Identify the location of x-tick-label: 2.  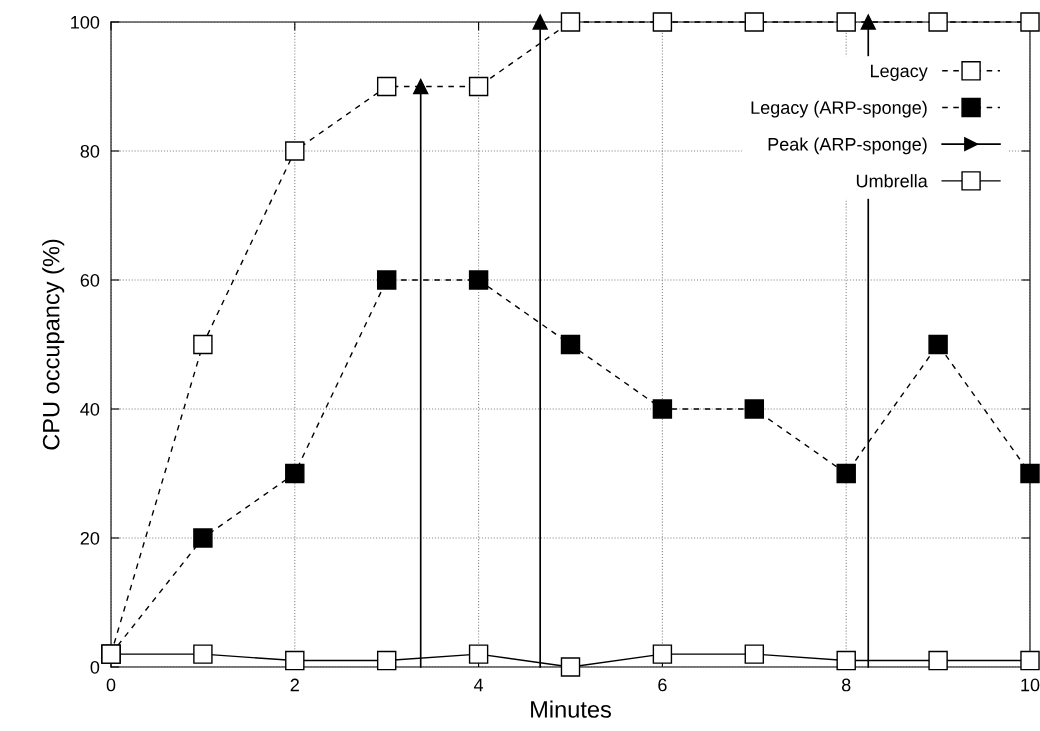
(294, 685).